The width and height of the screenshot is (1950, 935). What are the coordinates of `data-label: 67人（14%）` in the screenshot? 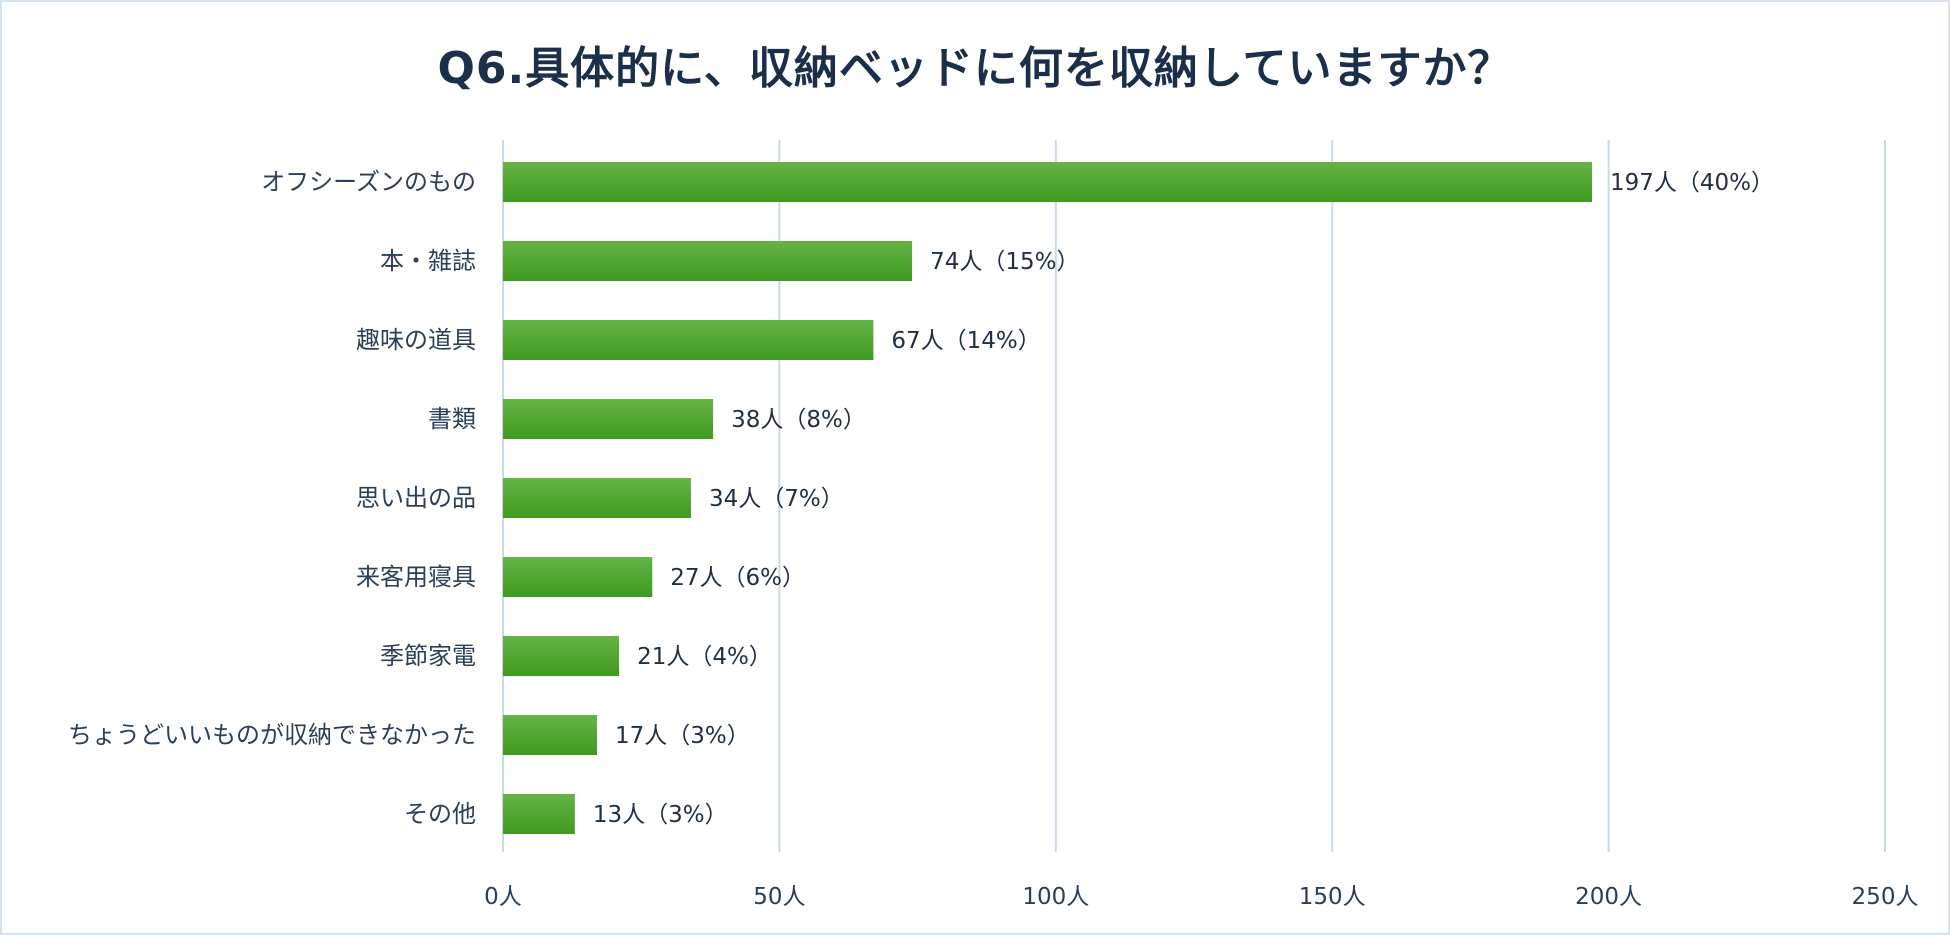 It's located at (965, 341).